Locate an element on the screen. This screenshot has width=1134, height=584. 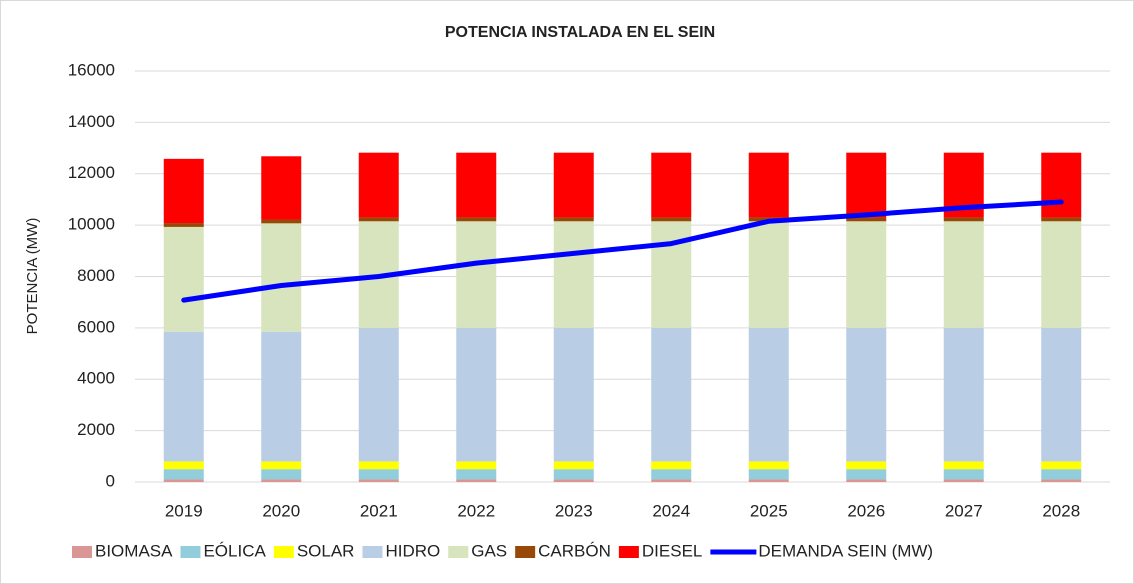
legend-label: DEMANDA SEIN (MW) is located at coordinates (845, 550).